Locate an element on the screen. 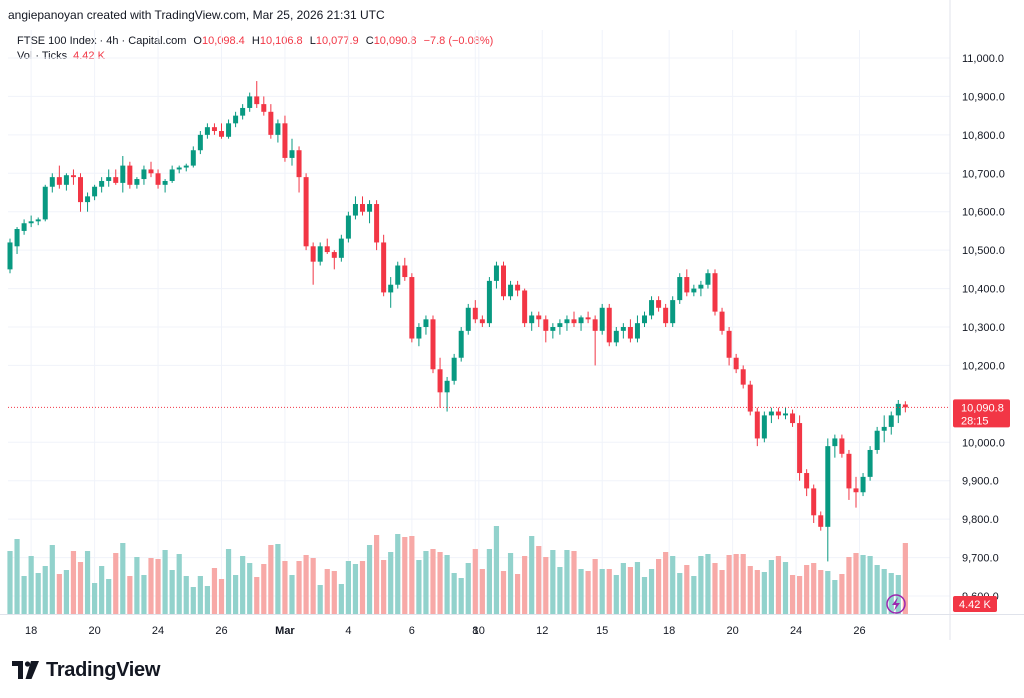 Image resolution: width=1024 pixels, height=698 pixels. time-tick-label: 24 is located at coordinates (796, 631).